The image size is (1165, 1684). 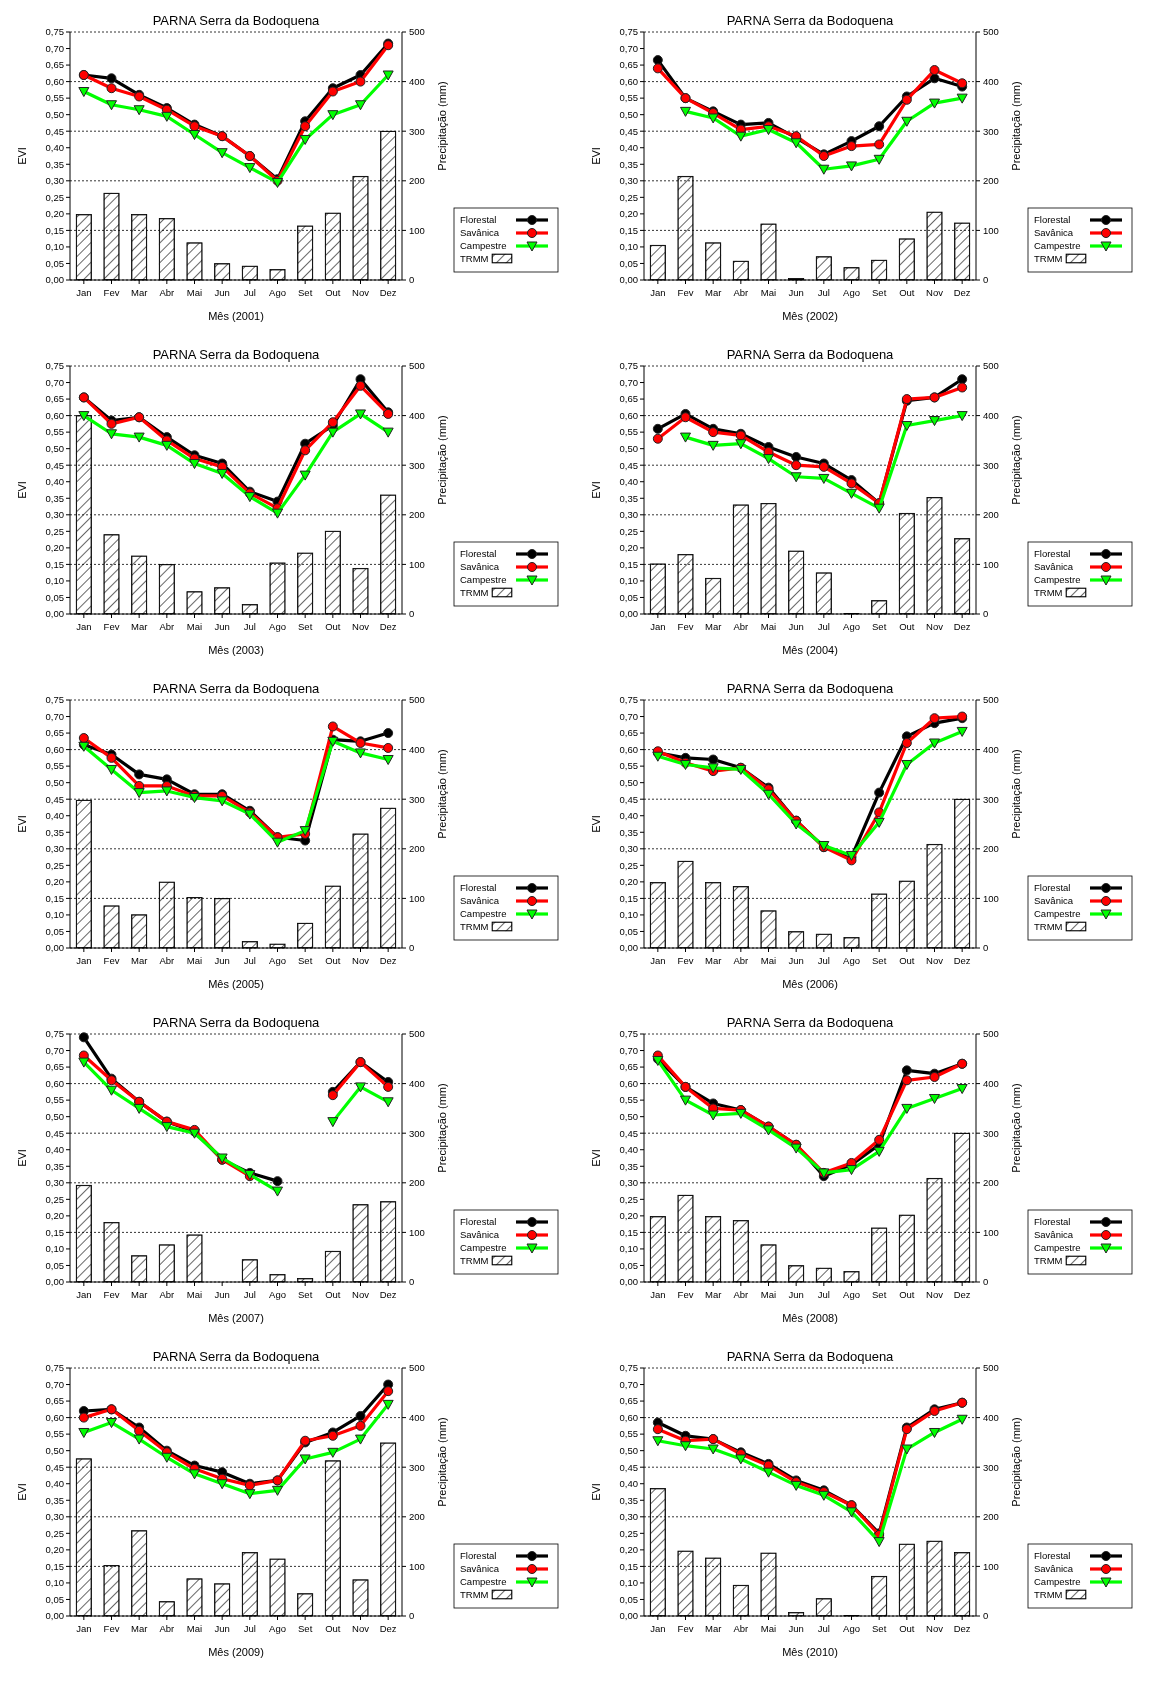 What do you see at coordinates (417, 230) in the screenshot?
I see `y2-tick-label: 100` at bounding box center [417, 230].